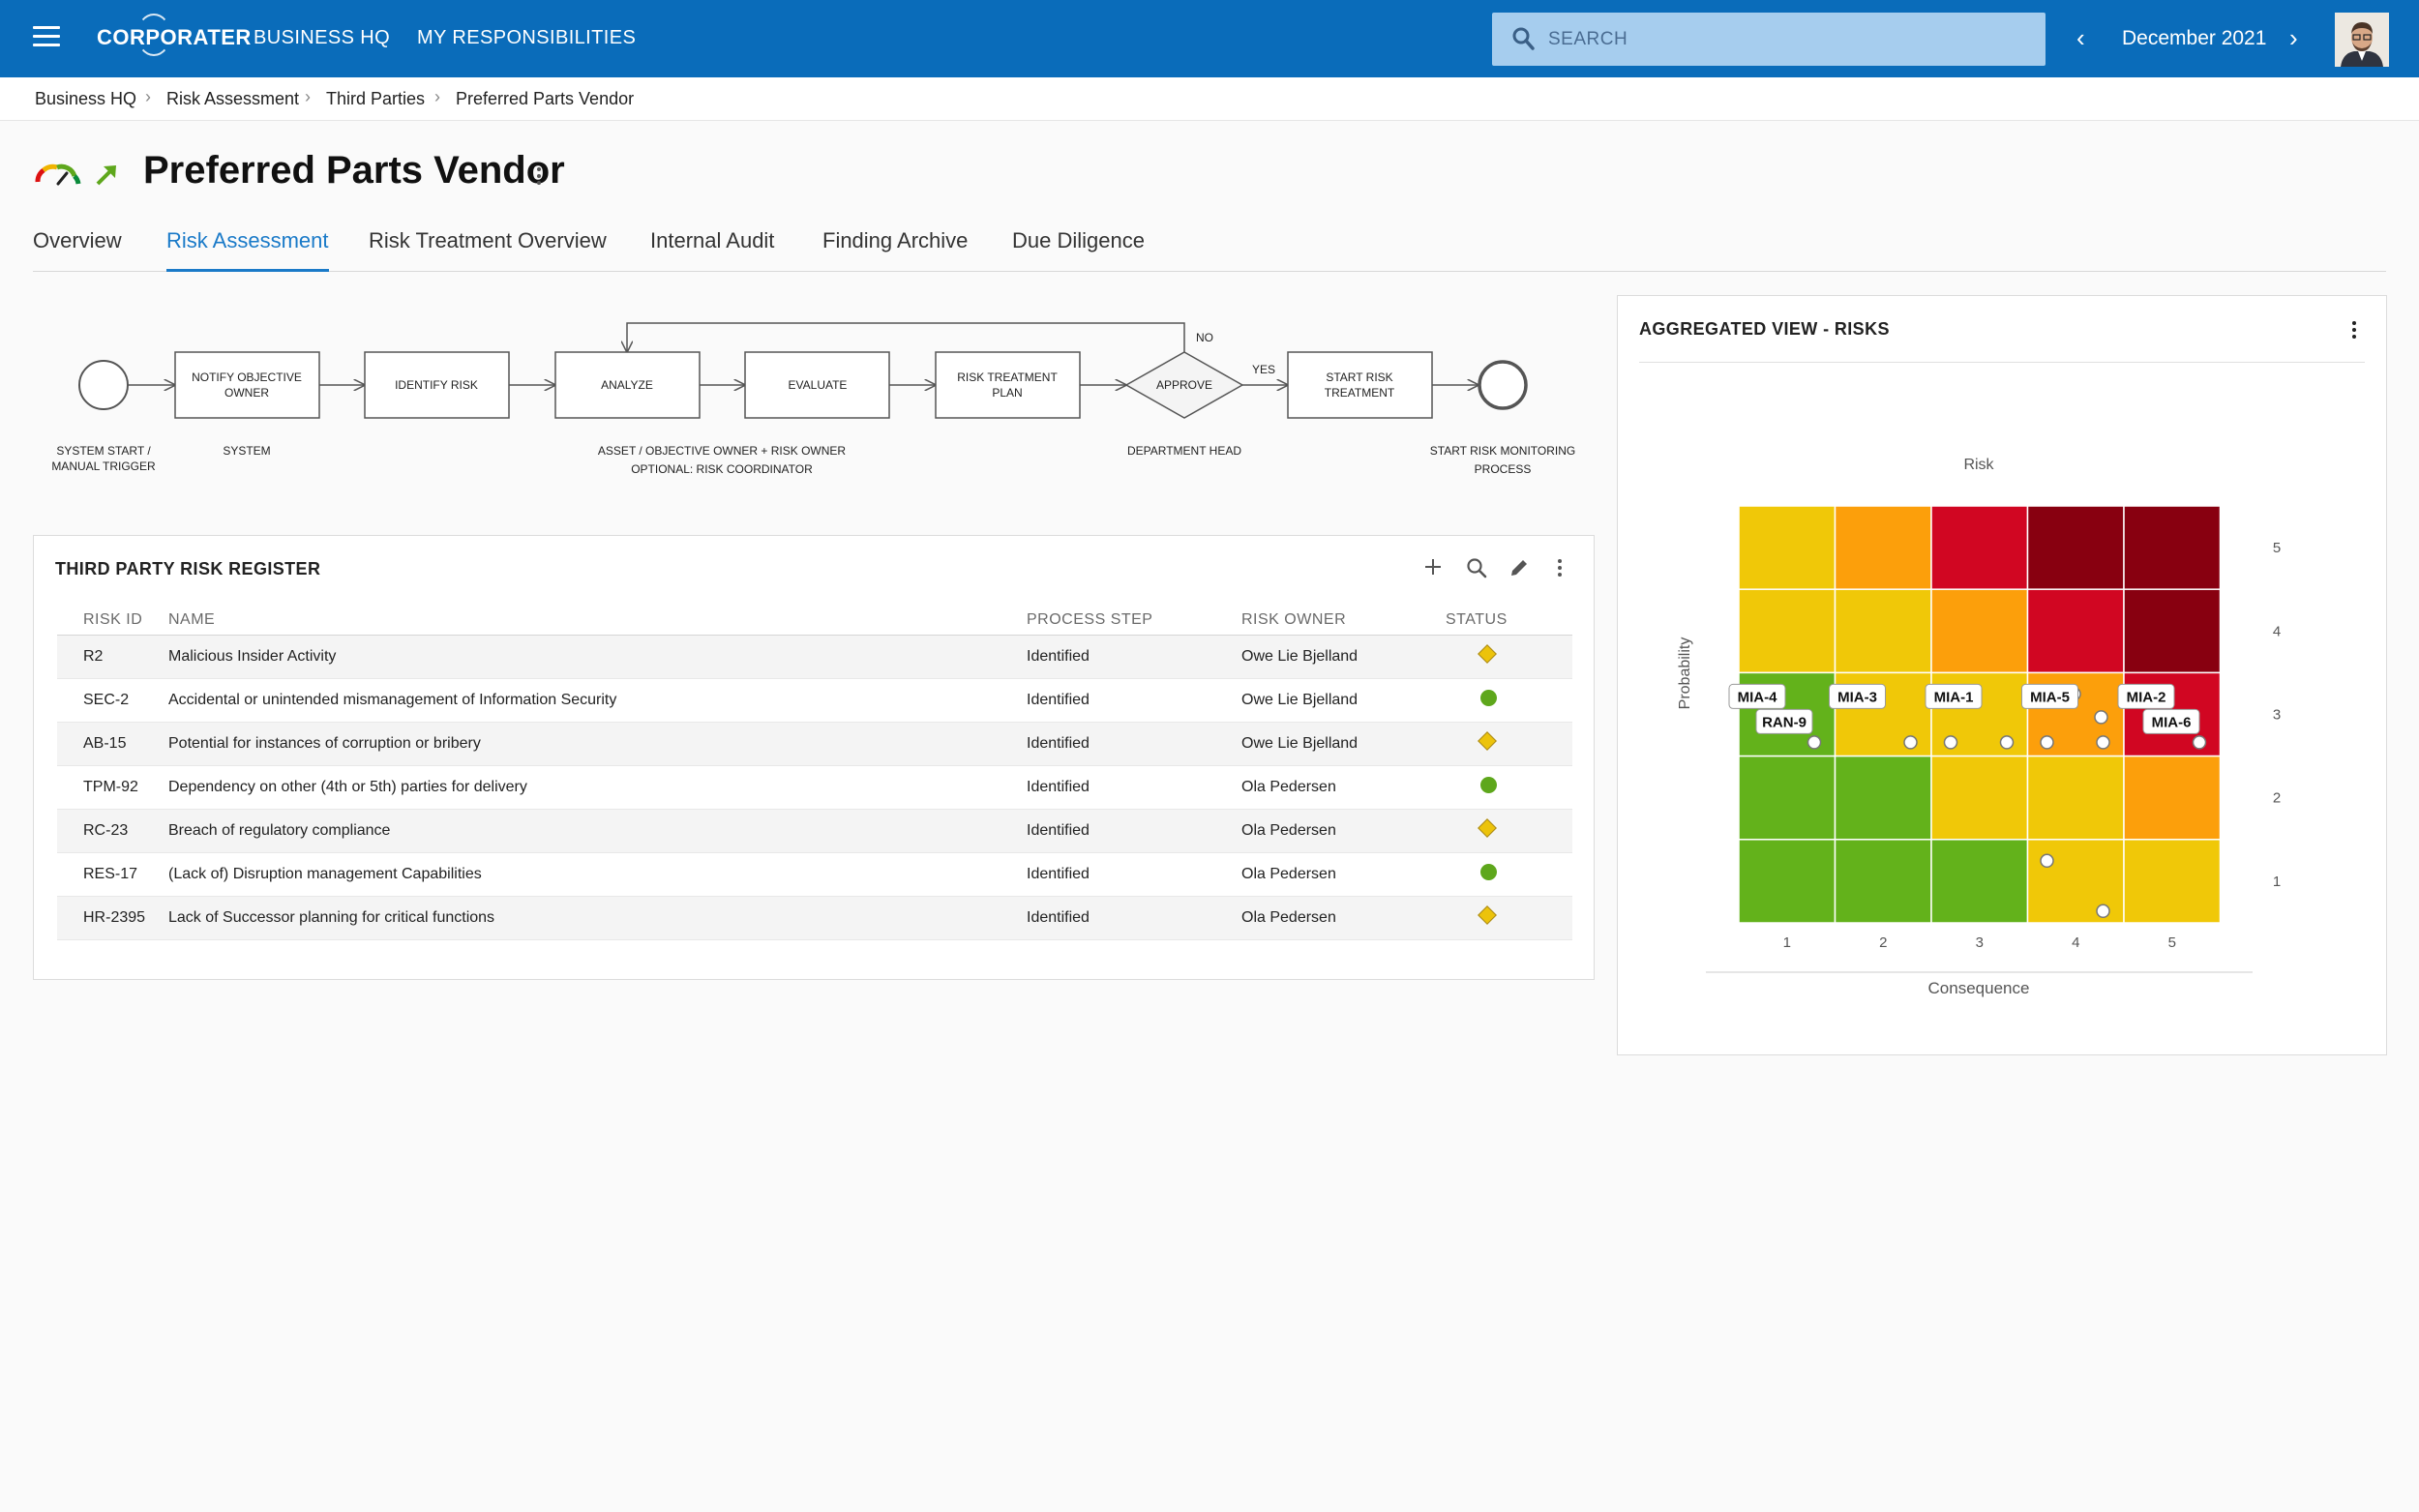 The height and width of the screenshot is (1512, 2419). Describe the element at coordinates (2277, 882) in the screenshot. I see `y-tick-label: 1` at that location.